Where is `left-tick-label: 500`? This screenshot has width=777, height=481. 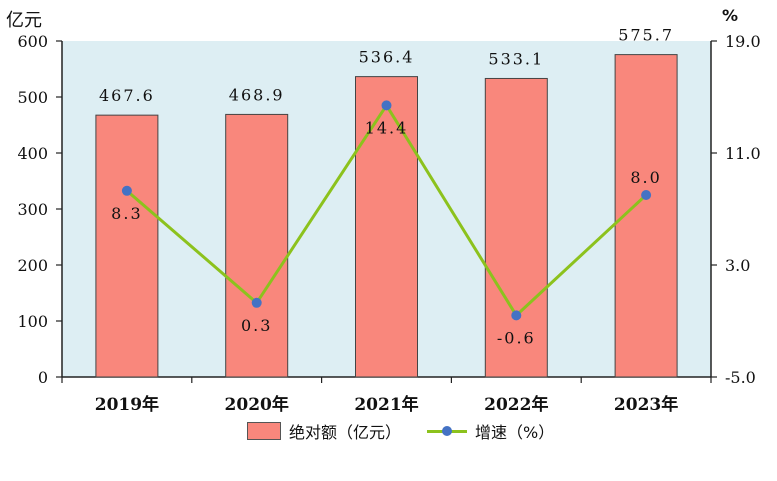
left-tick-label: 500 is located at coordinates (32, 97).